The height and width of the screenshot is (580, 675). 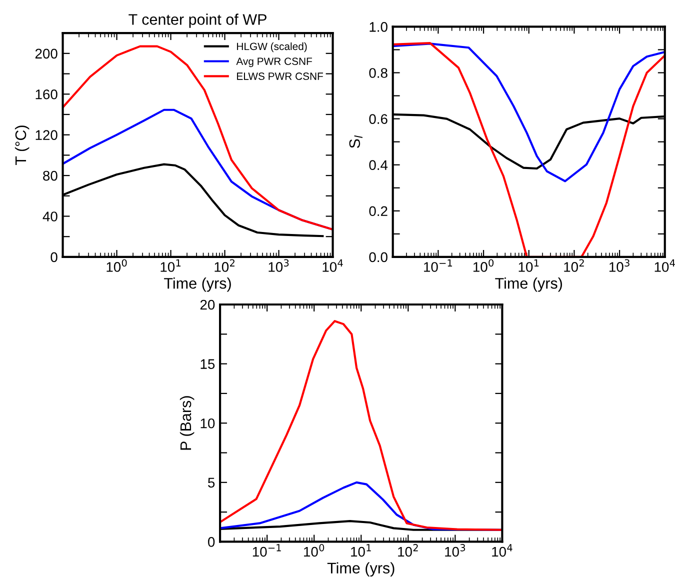 What do you see at coordinates (197, 21) in the screenshot?
I see `chart-title: T center point of WP` at bounding box center [197, 21].